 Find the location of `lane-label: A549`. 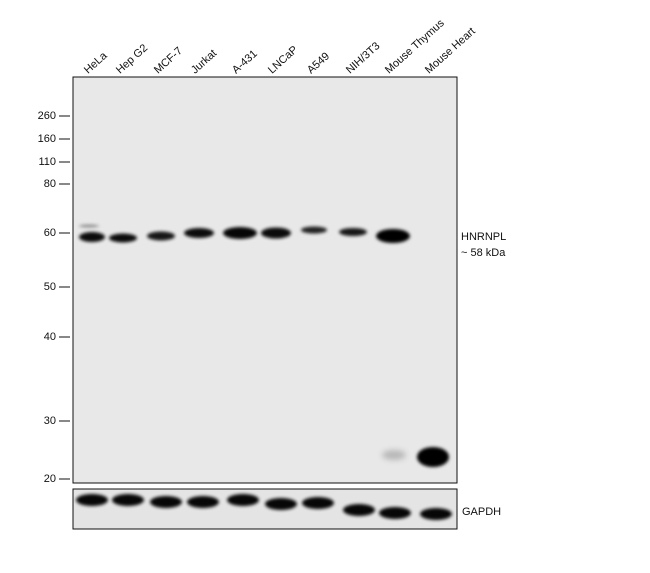

lane-label: A549 is located at coordinates (318, 63).